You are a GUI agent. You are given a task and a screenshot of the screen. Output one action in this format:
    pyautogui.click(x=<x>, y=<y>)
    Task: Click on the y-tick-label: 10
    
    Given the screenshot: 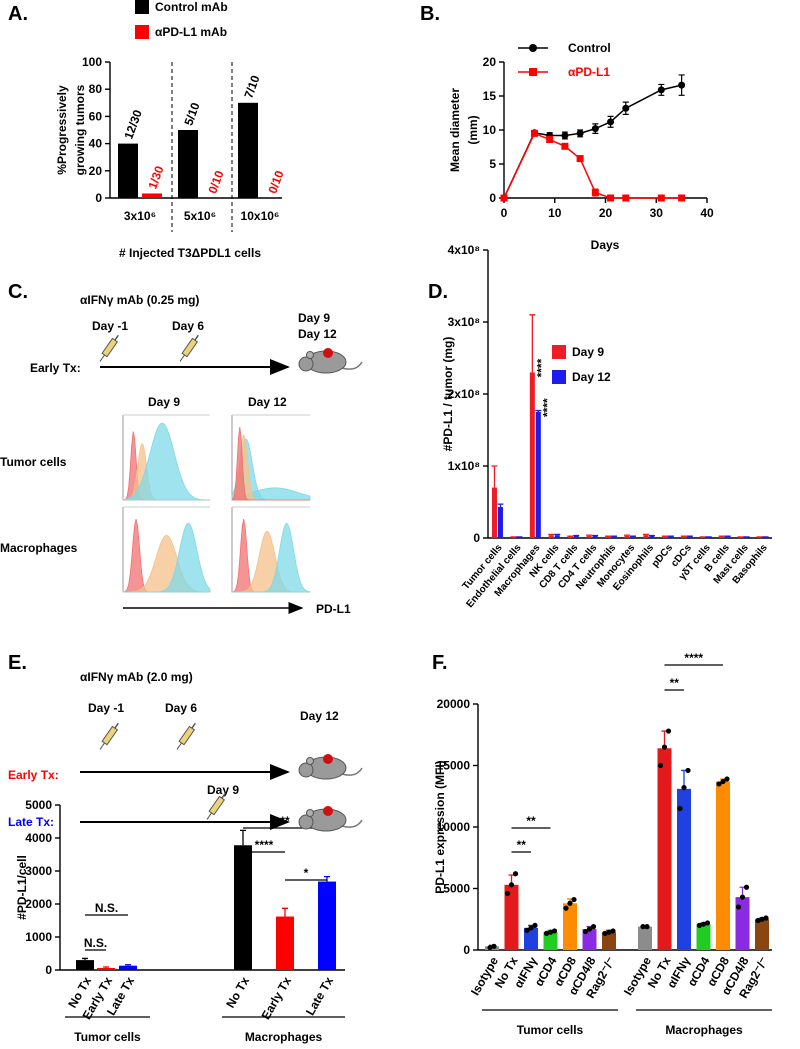 What is the action you would take?
    pyautogui.click(x=490, y=130)
    